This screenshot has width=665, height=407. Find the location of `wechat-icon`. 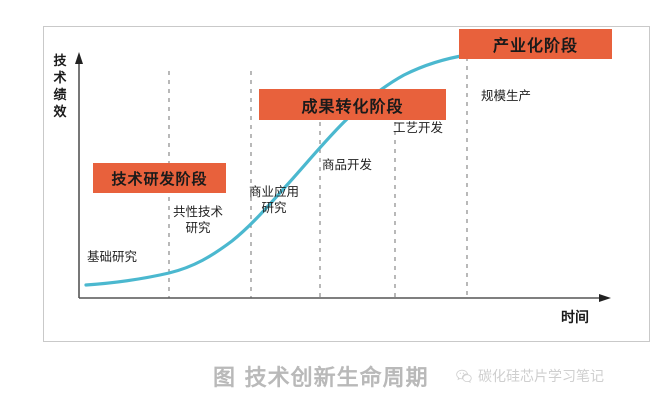

wechat-icon is located at coordinates (464, 376).